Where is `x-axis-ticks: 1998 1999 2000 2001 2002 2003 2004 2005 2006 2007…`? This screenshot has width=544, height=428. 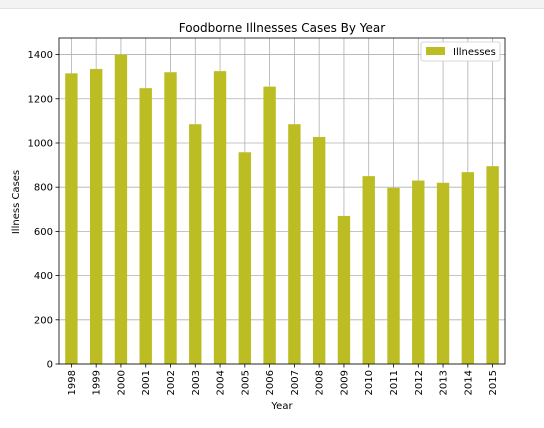 x-axis-ticks: 1998 1999 2000 2001 2002 2003 2004 2005 2006 2007… is located at coordinates (283, 379).